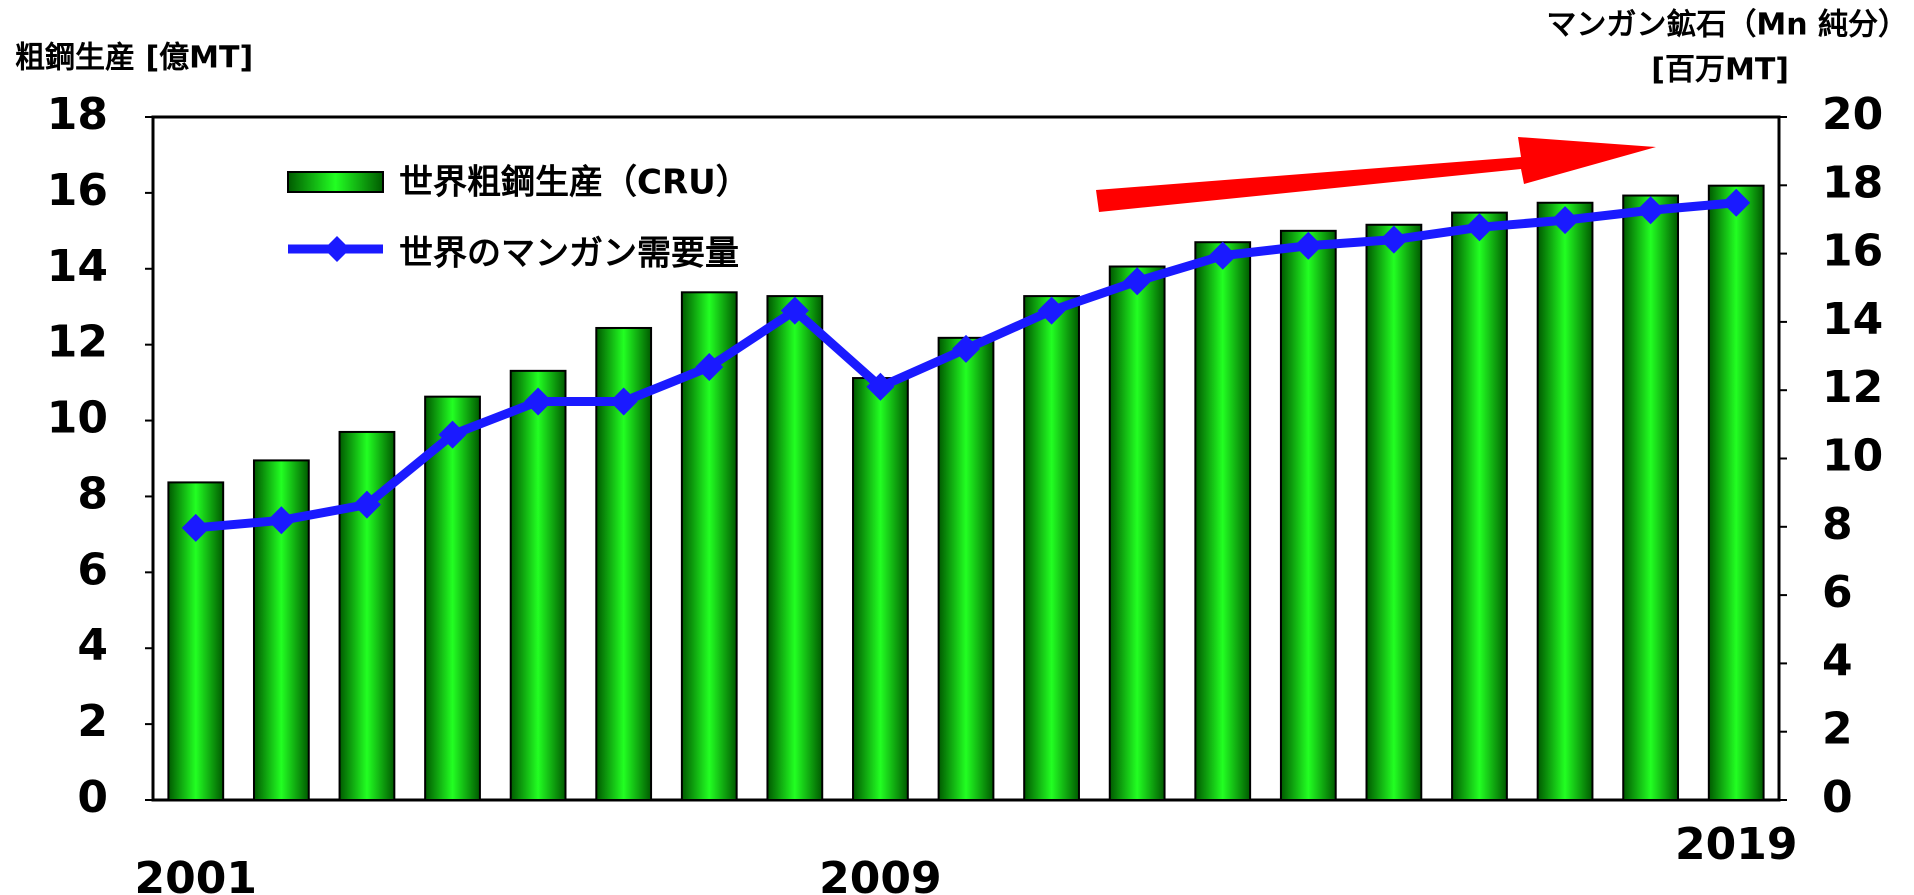  Describe the element at coordinates (1852, 456) in the screenshot. I see `y2-tick-label: 10` at that location.